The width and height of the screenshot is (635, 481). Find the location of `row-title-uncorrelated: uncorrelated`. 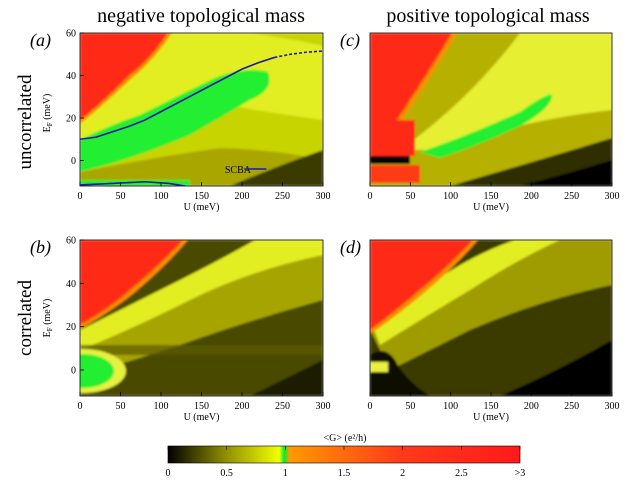

row-title-uncorrelated: uncorrelated is located at coordinates (25, 121).